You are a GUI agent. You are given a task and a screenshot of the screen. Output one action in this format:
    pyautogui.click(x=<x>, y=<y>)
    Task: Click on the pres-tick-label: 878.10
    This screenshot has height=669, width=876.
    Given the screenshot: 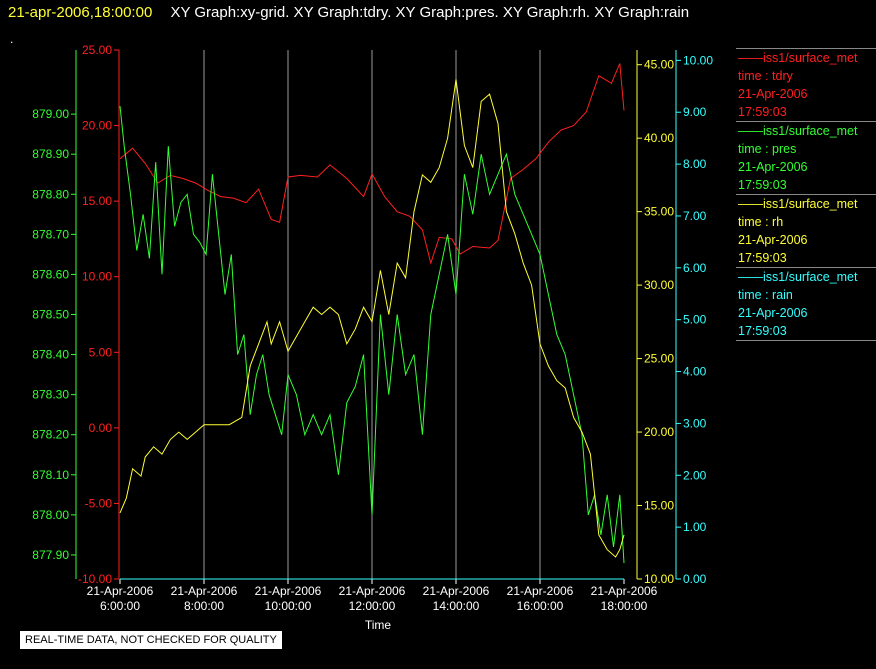 What is the action you would take?
    pyautogui.click(x=50, y=475)
    